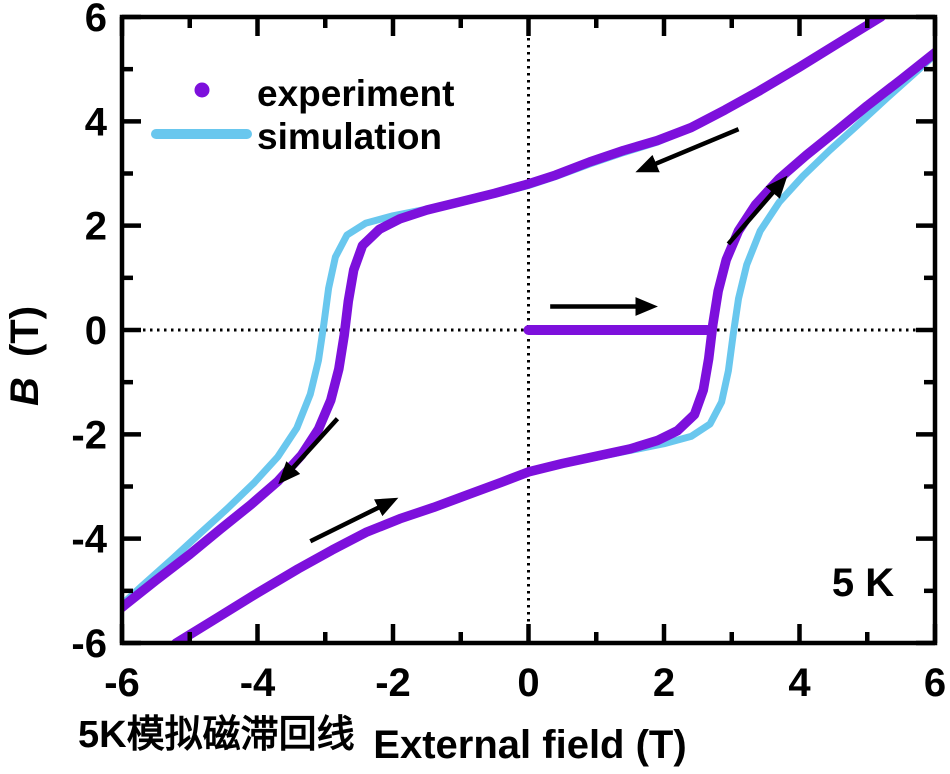  What do you see at coordinates (122, 683) in the screenshot?
I see `x-tick-label--6: -6` at bounding box center [122, 683].